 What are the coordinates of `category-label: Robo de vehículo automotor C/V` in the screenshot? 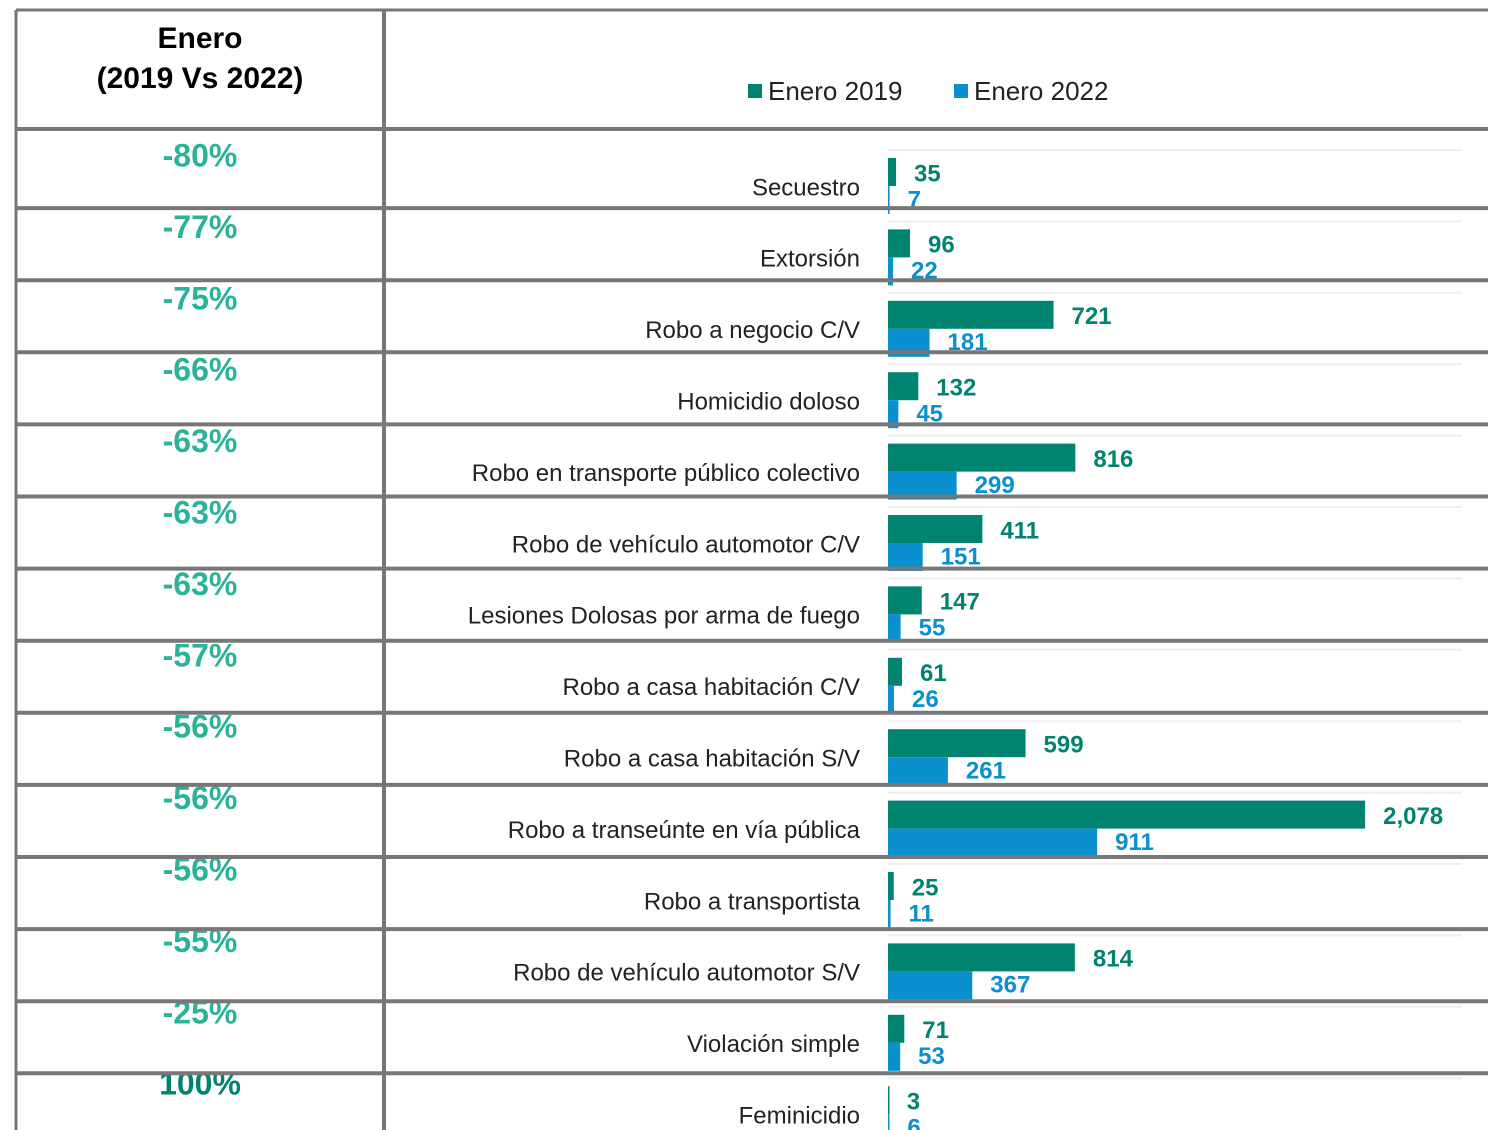 It's located at (686, 544).